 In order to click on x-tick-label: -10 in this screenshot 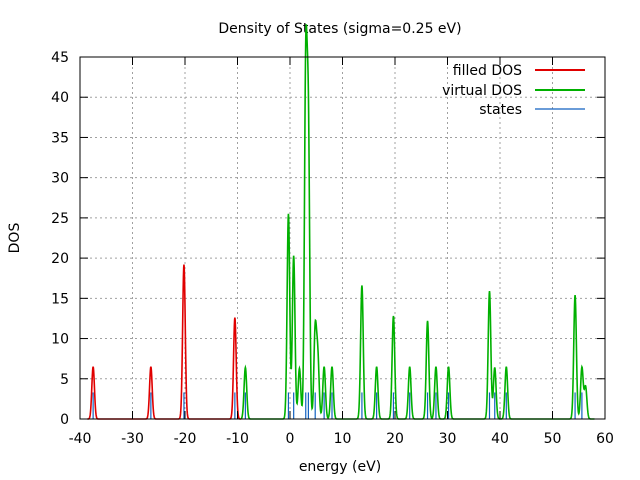, I will do `click(237, 439)`.